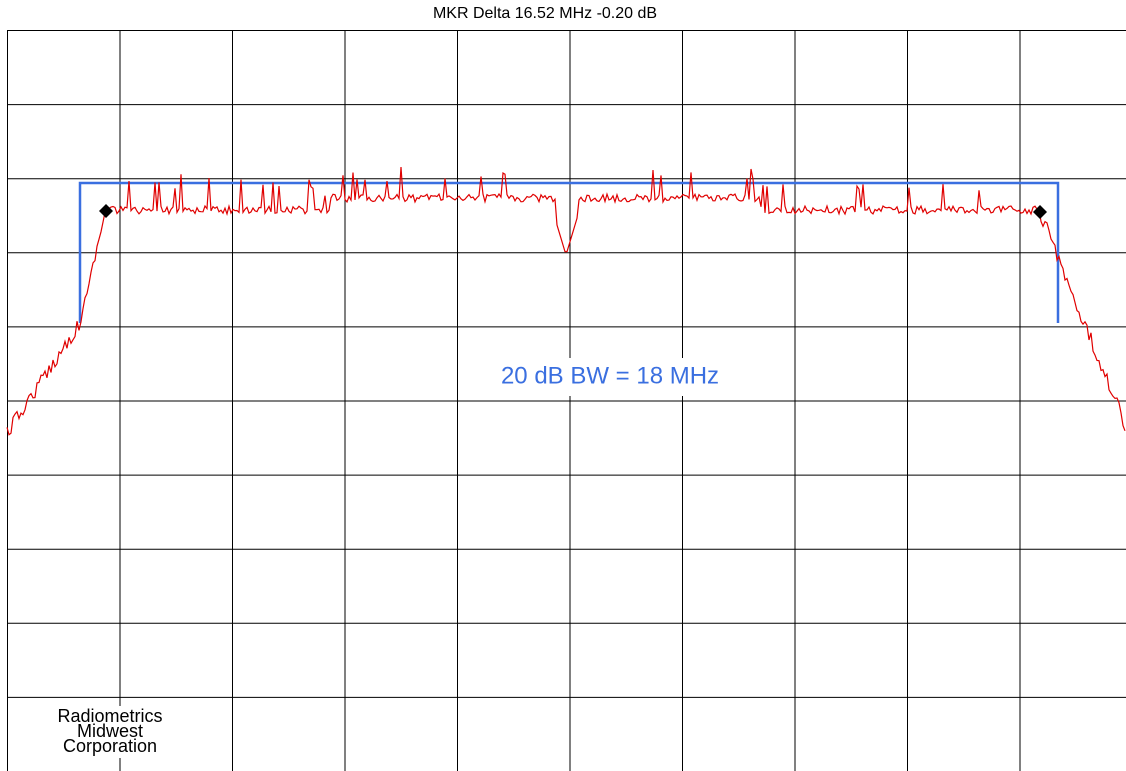 The height and width of the screenshot is (771, 1126). Describe the element at coordinates (545, 13) in the screenshot. I see `title: MKR Delta 16.52 MHz -0.20 dB` at that location.